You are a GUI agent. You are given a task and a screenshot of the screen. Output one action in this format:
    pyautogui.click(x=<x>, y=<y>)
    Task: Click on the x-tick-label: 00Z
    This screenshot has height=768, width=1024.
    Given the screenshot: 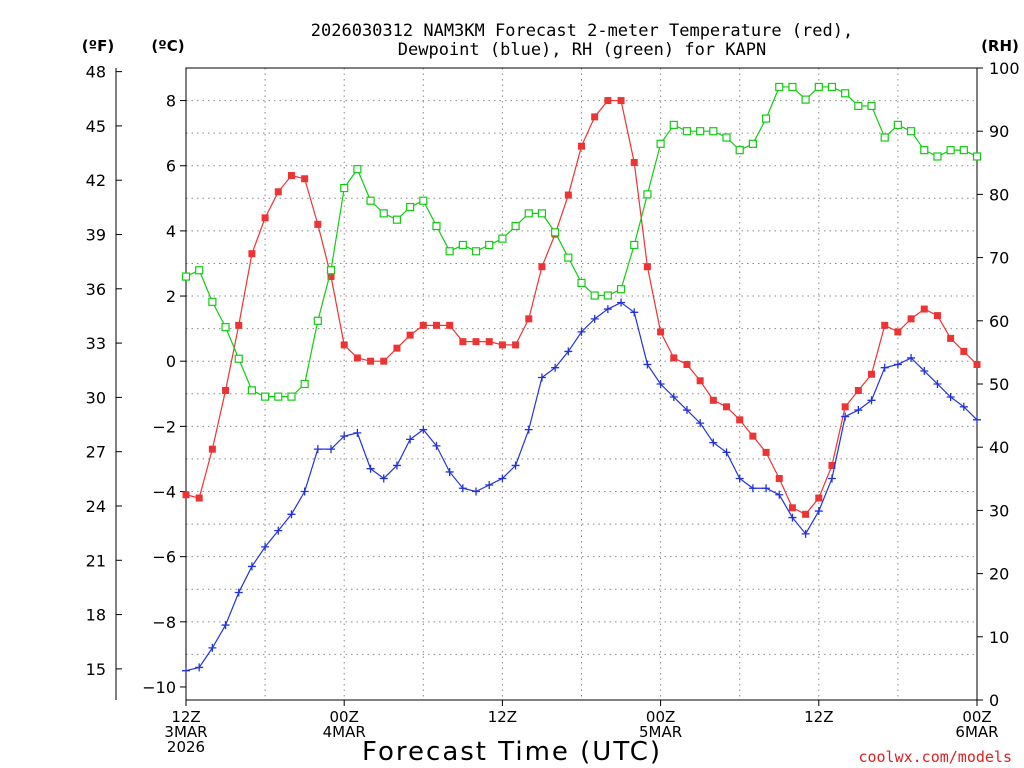 What is the action you would take?
    pyautogui.click(x=660, y=717)
    